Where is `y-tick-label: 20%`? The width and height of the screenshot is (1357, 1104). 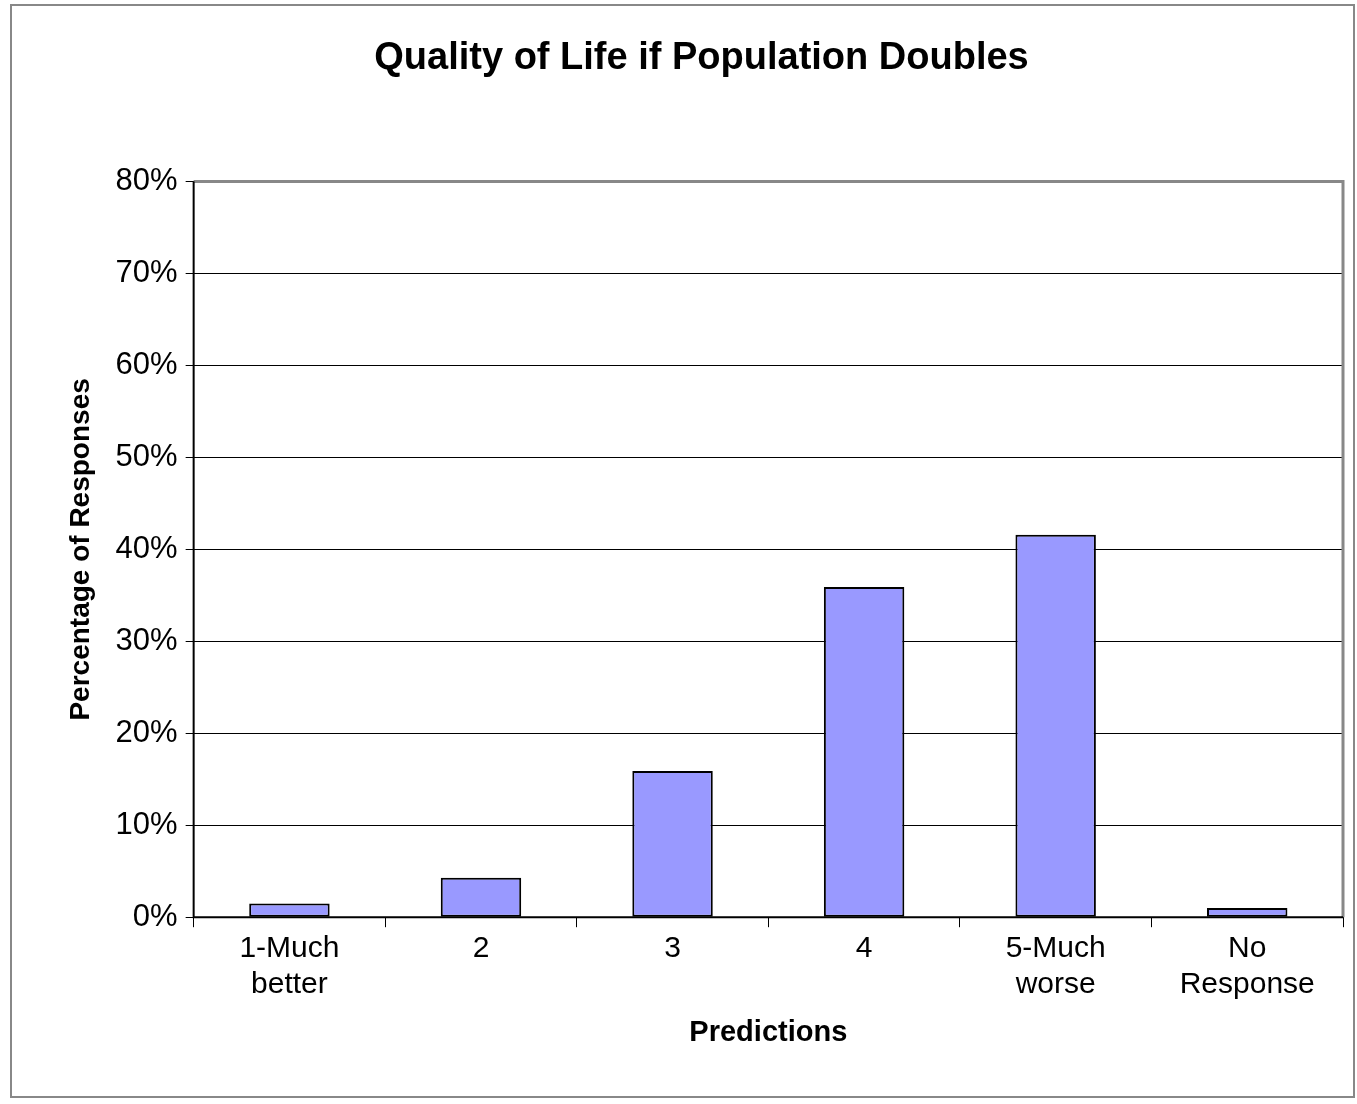 y-tick-label: 20% is located at coordinates (146, 731).